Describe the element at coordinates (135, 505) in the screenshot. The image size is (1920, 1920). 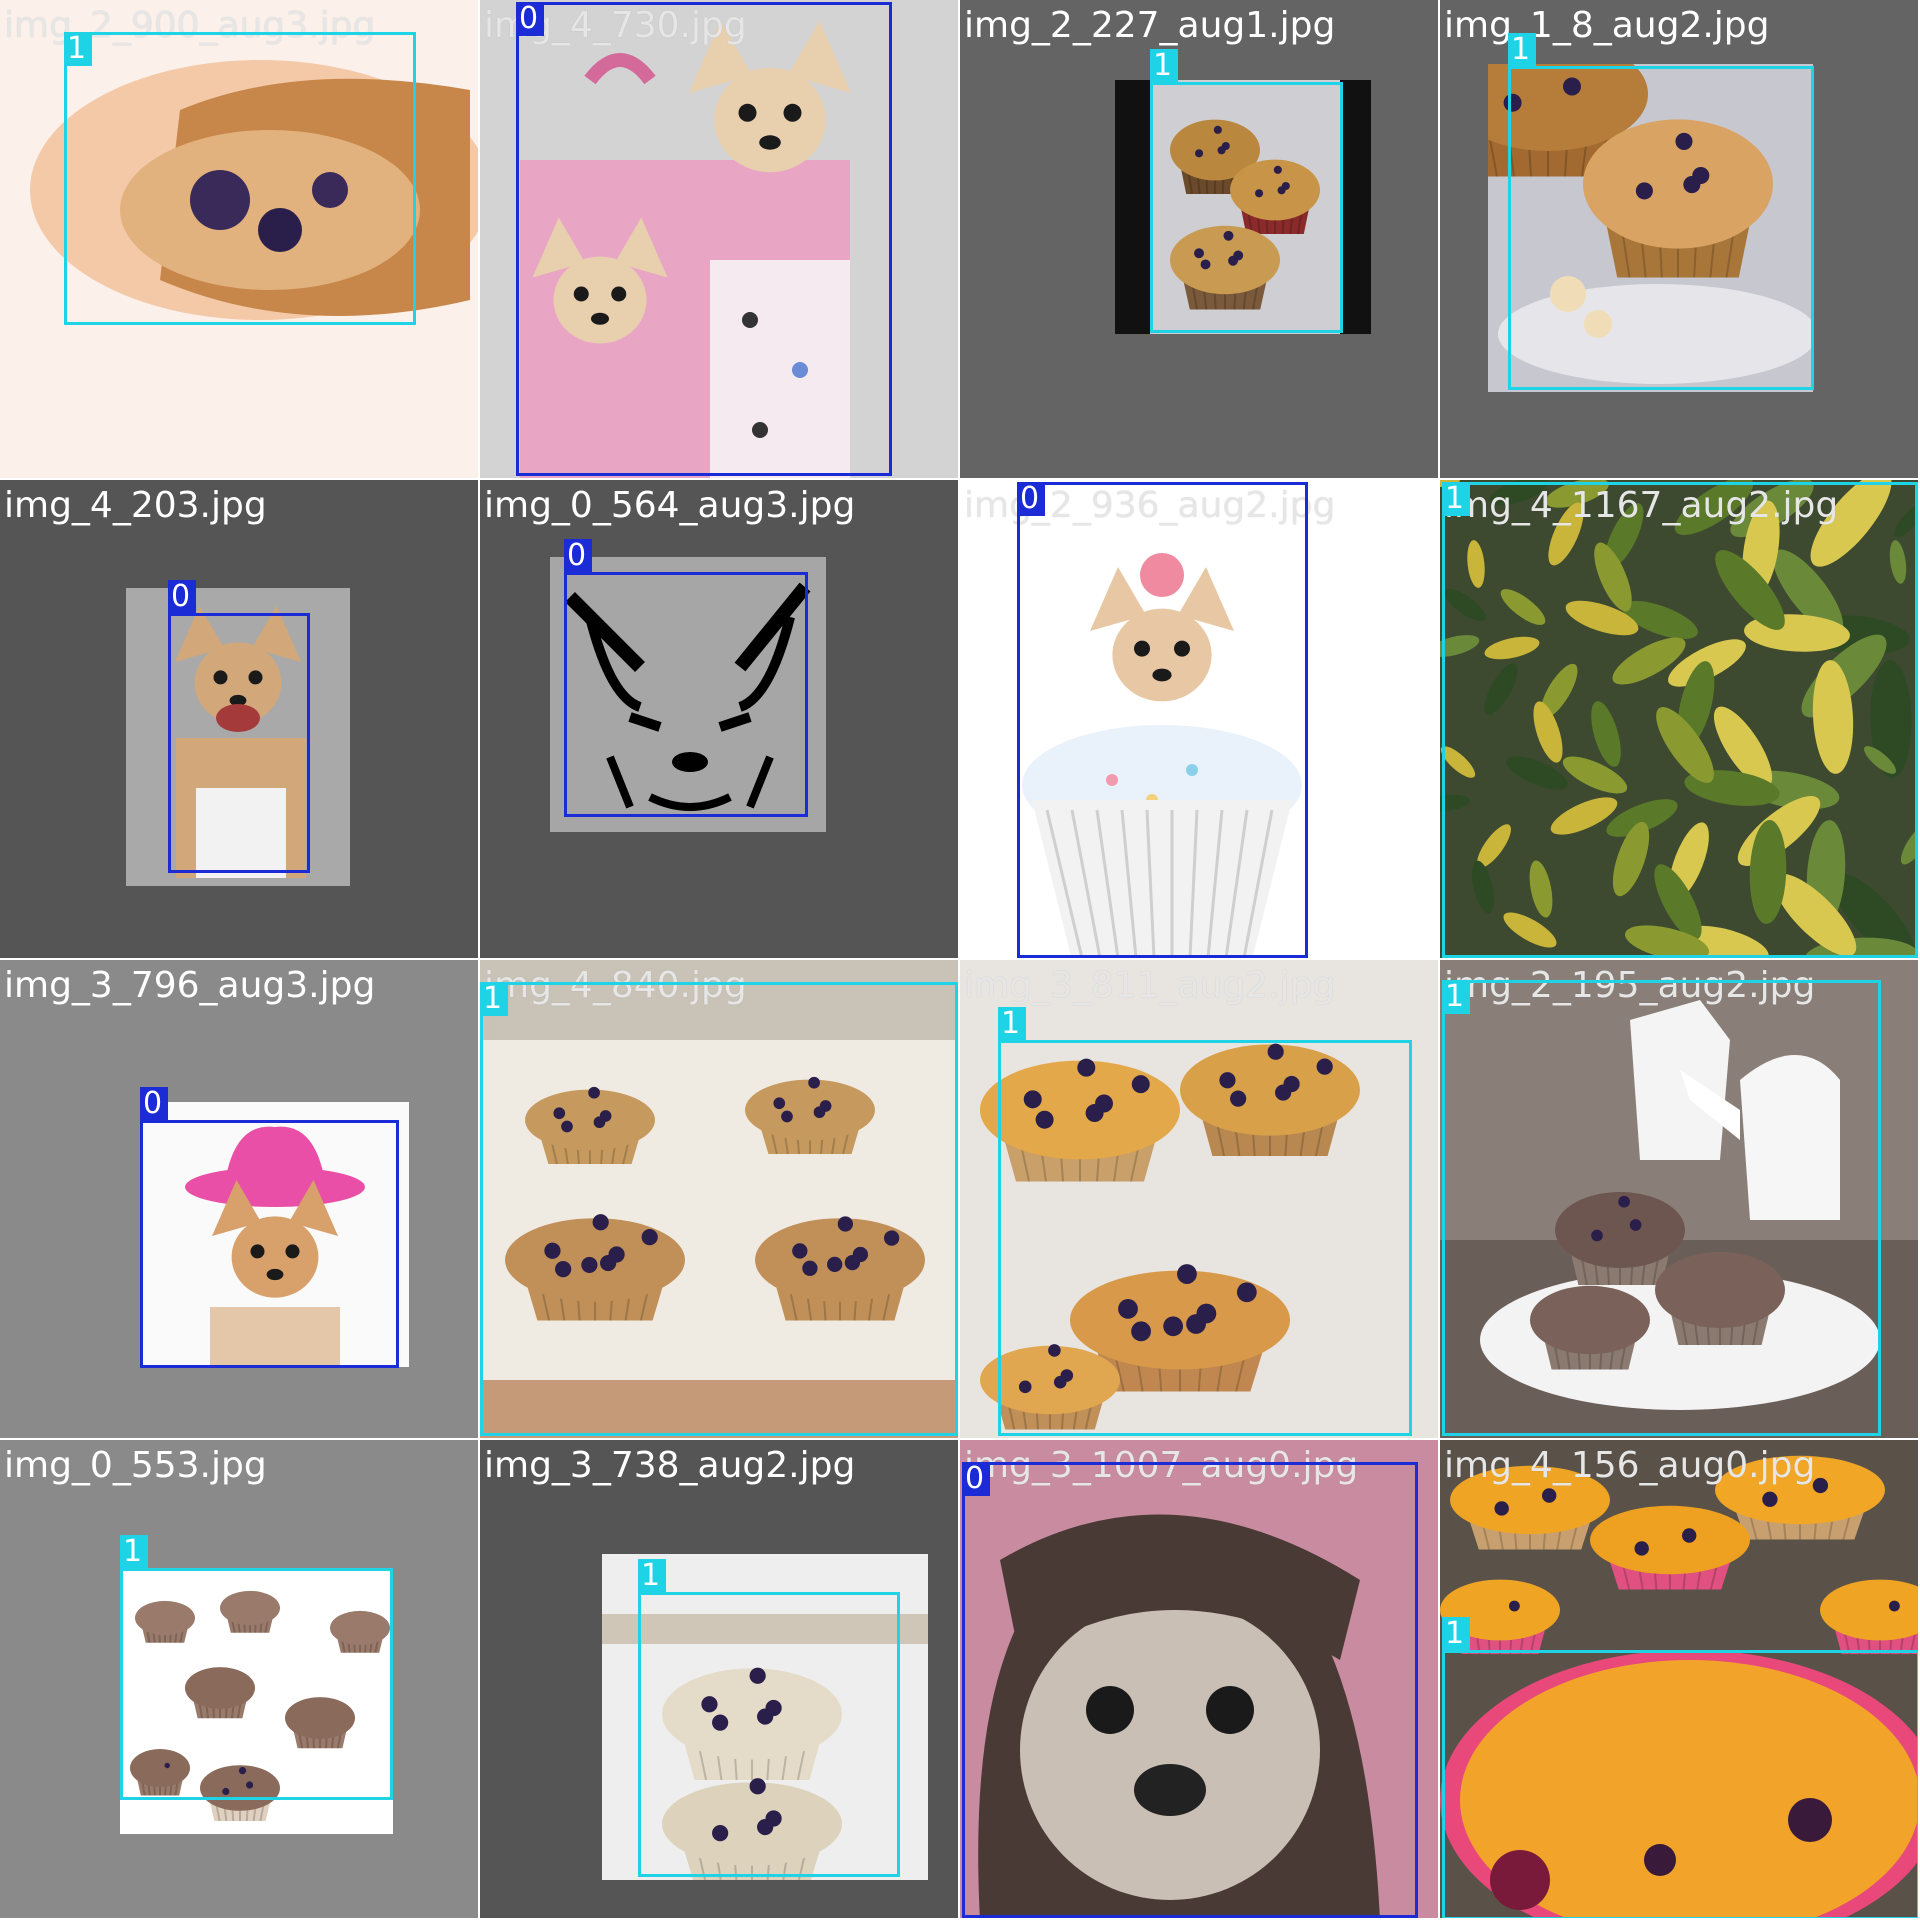
I see `image-filename: img_4_203.jpg` at that location.